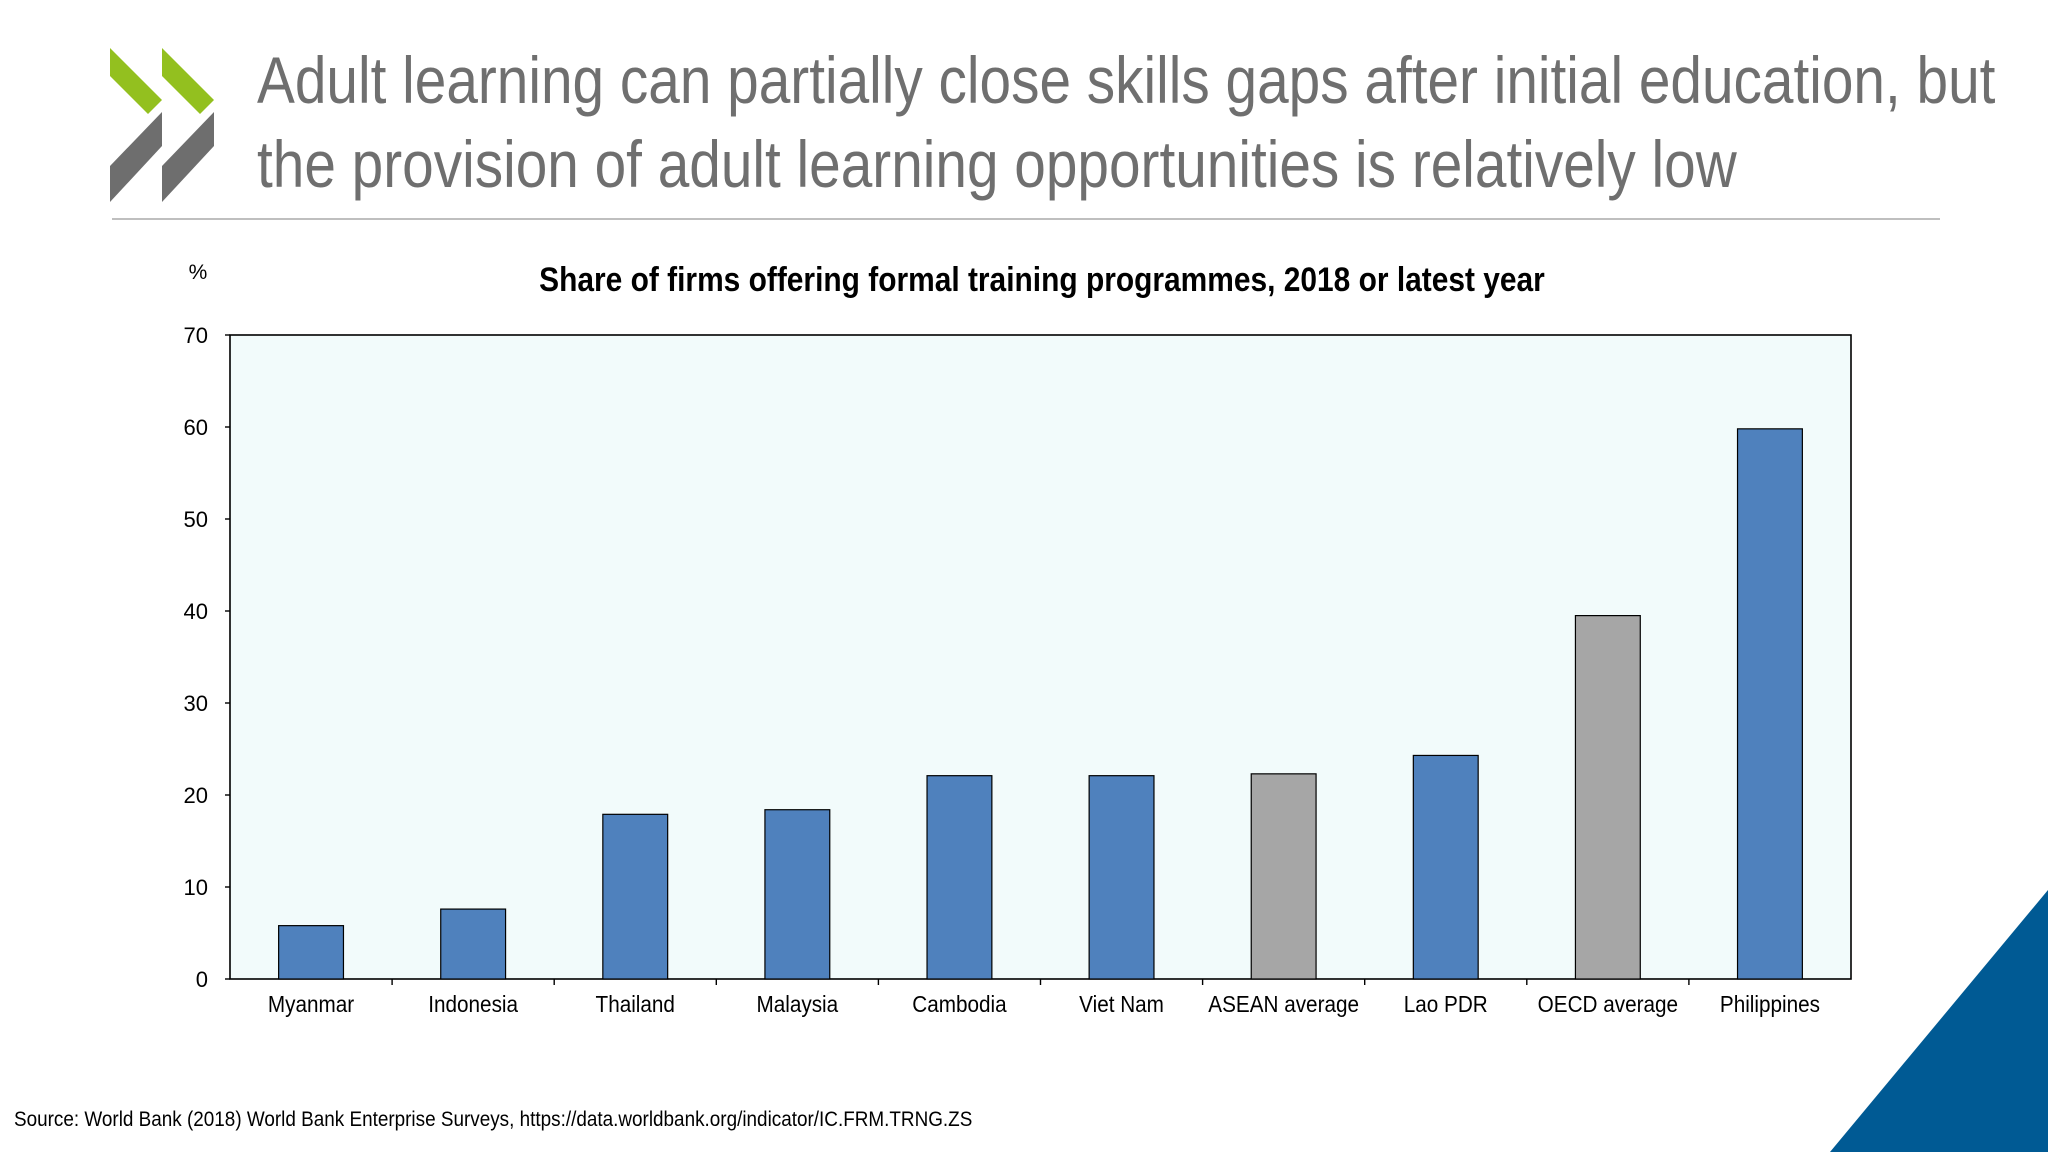 The height and width of the screenshot is (1152, 2048). I want to click on x-tick-label: Philippines, so click(1770, 1004).